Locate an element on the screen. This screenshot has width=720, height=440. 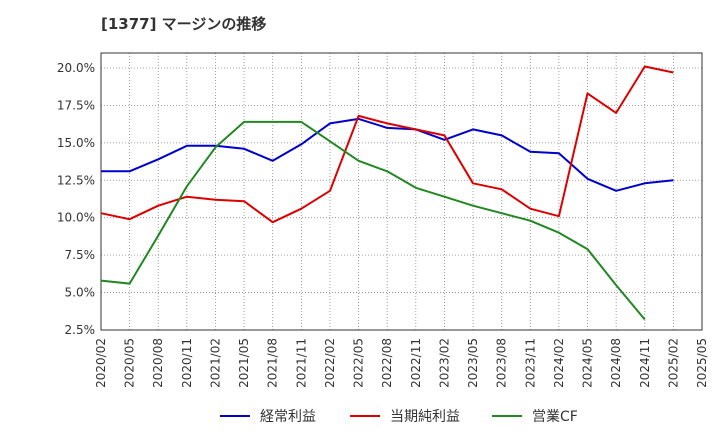
y-tick-label: 15.0% is located at coordinates (76, 143).